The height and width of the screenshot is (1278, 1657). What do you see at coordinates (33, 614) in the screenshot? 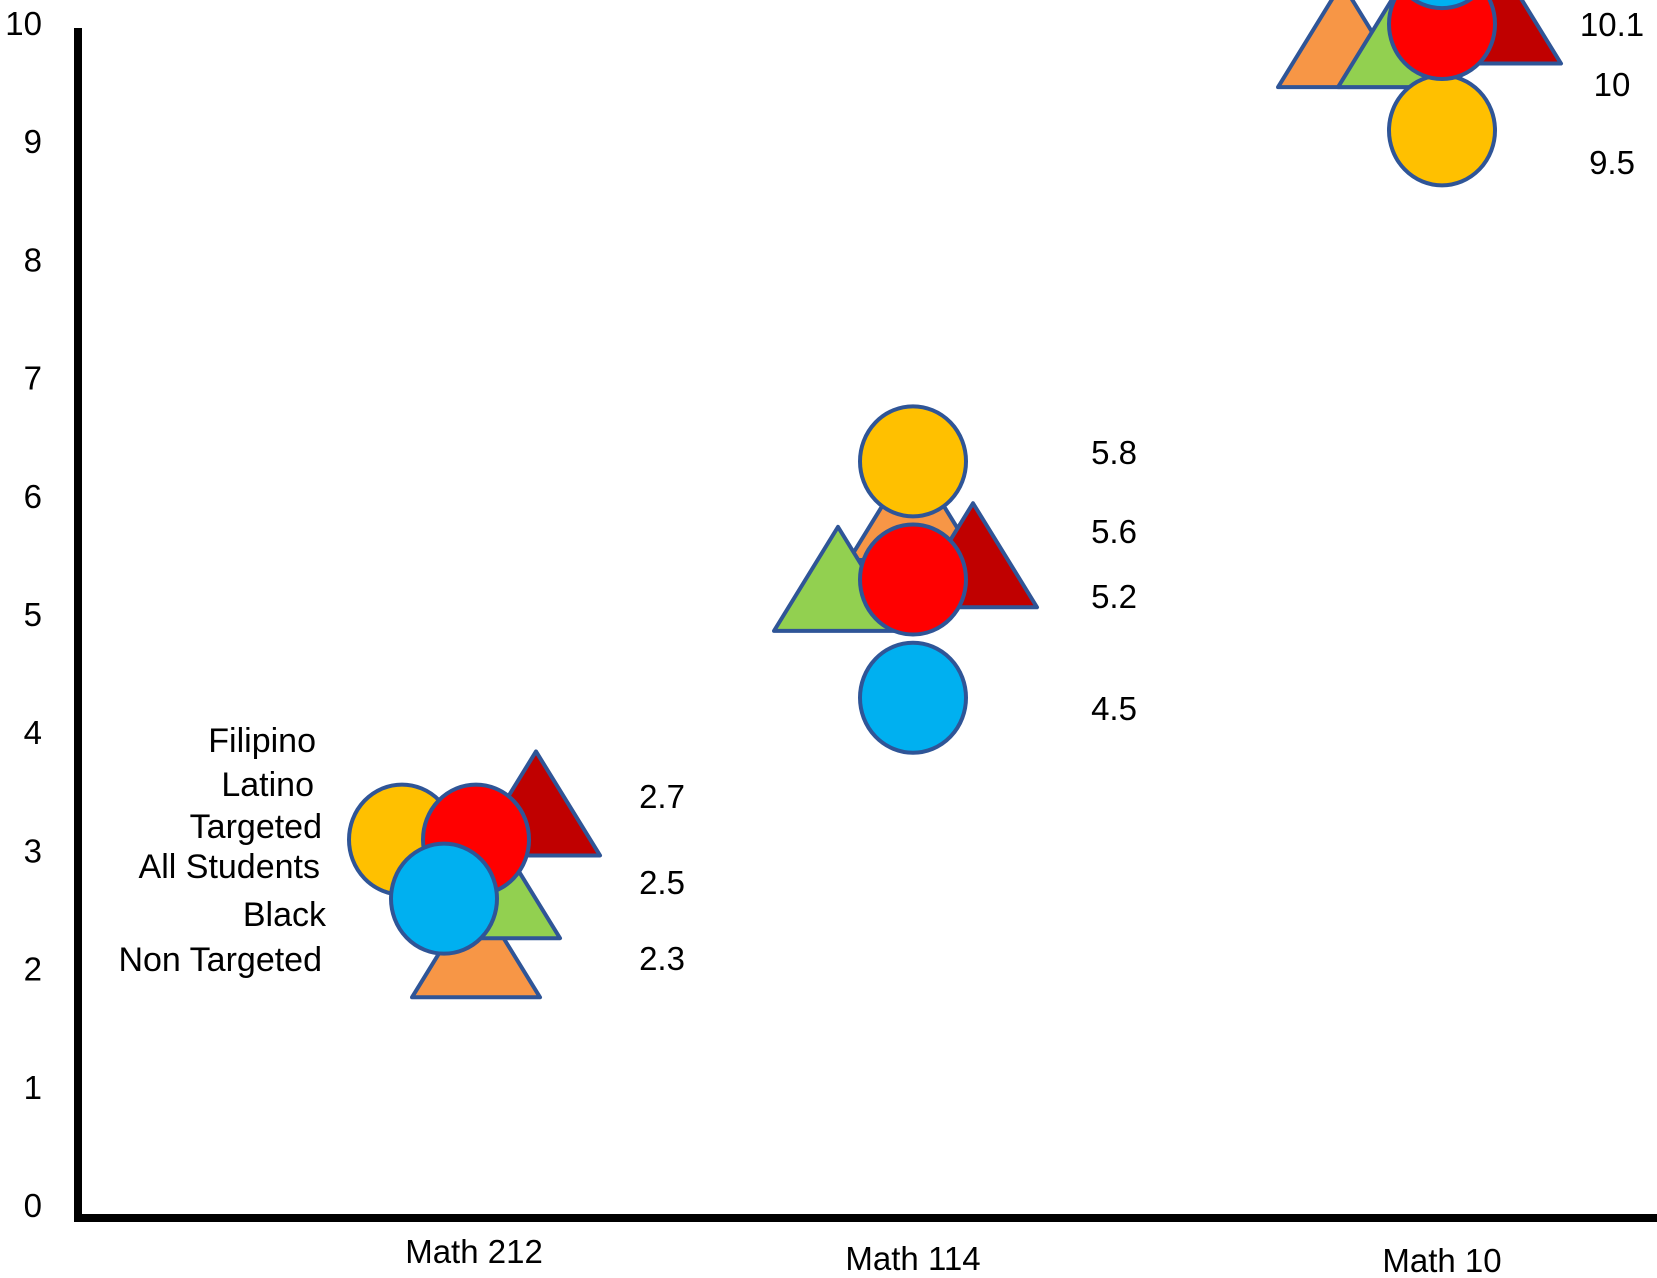
I see `y-tick-label: 5` at bounding box center [33, 614].